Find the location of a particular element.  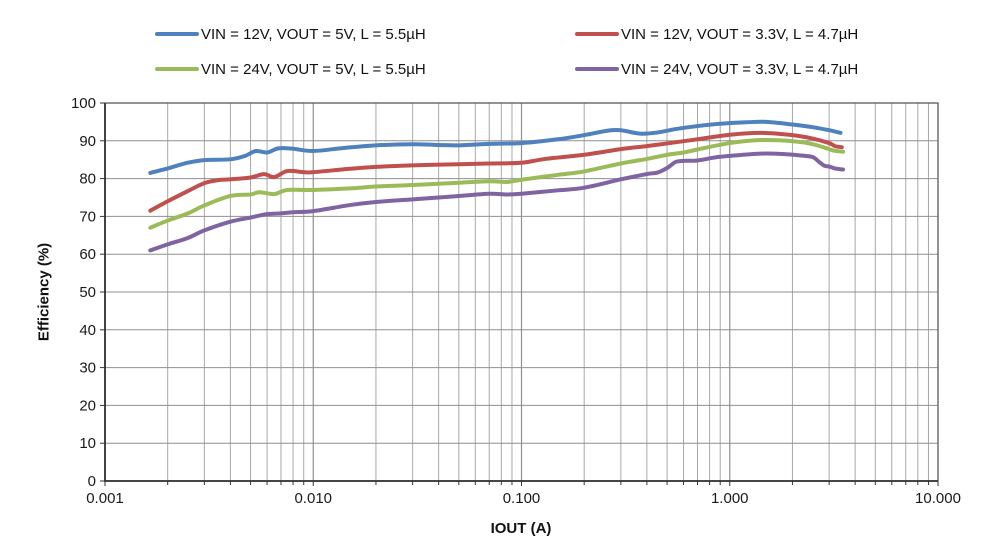

x-axis-title-text: IOUT (A) is located at coordinates (521, 528).